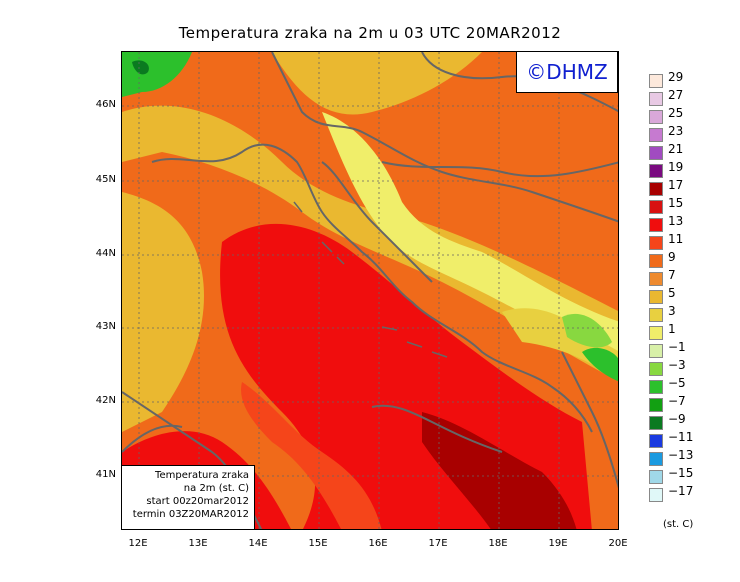 The width and height of the screenshot is (740, 582). What do you see at coordinates (258, 543) in the screenshot?
I see `lon-label: 14E` at bounding box center [258, 543].